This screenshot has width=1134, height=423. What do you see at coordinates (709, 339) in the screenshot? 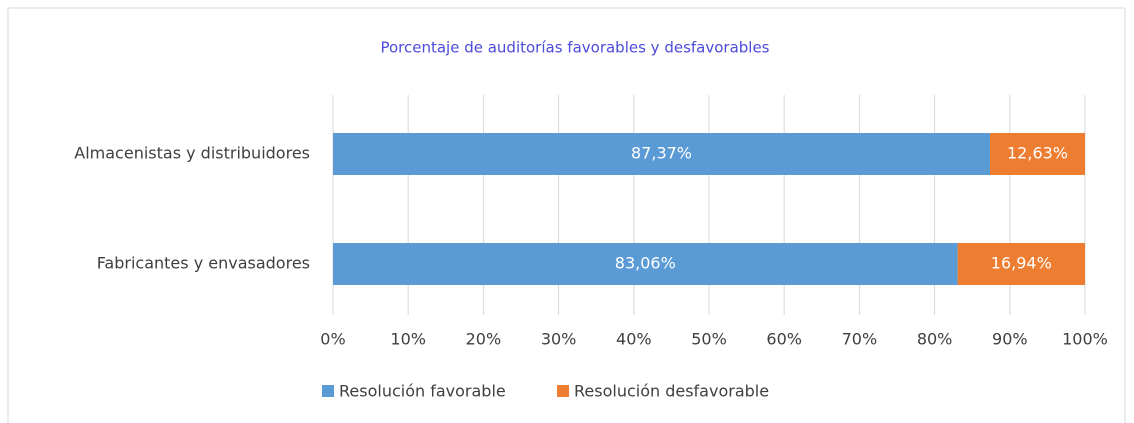
I see `x-tick-label: 50%` at bounding box center [709, 339].